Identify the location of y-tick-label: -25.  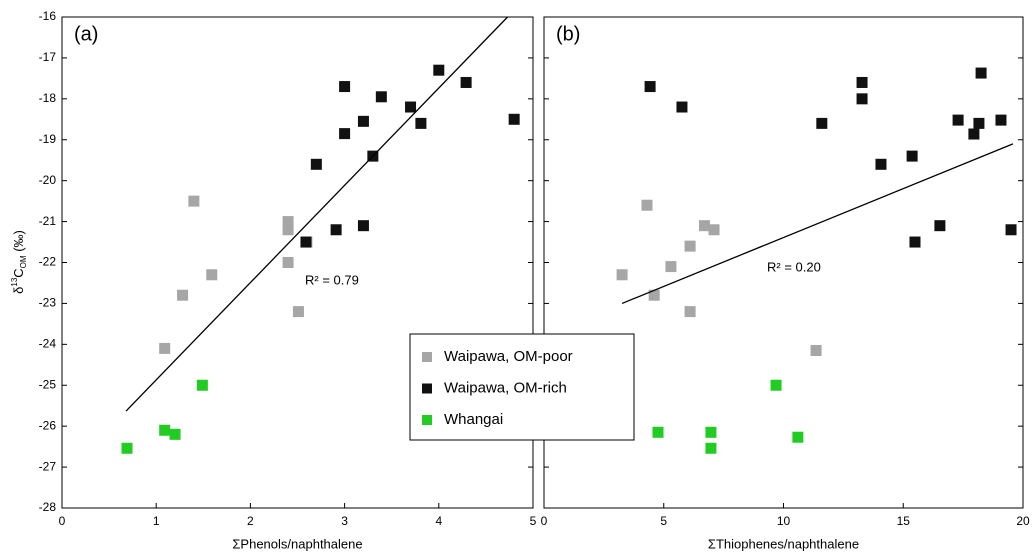
(48, 384).